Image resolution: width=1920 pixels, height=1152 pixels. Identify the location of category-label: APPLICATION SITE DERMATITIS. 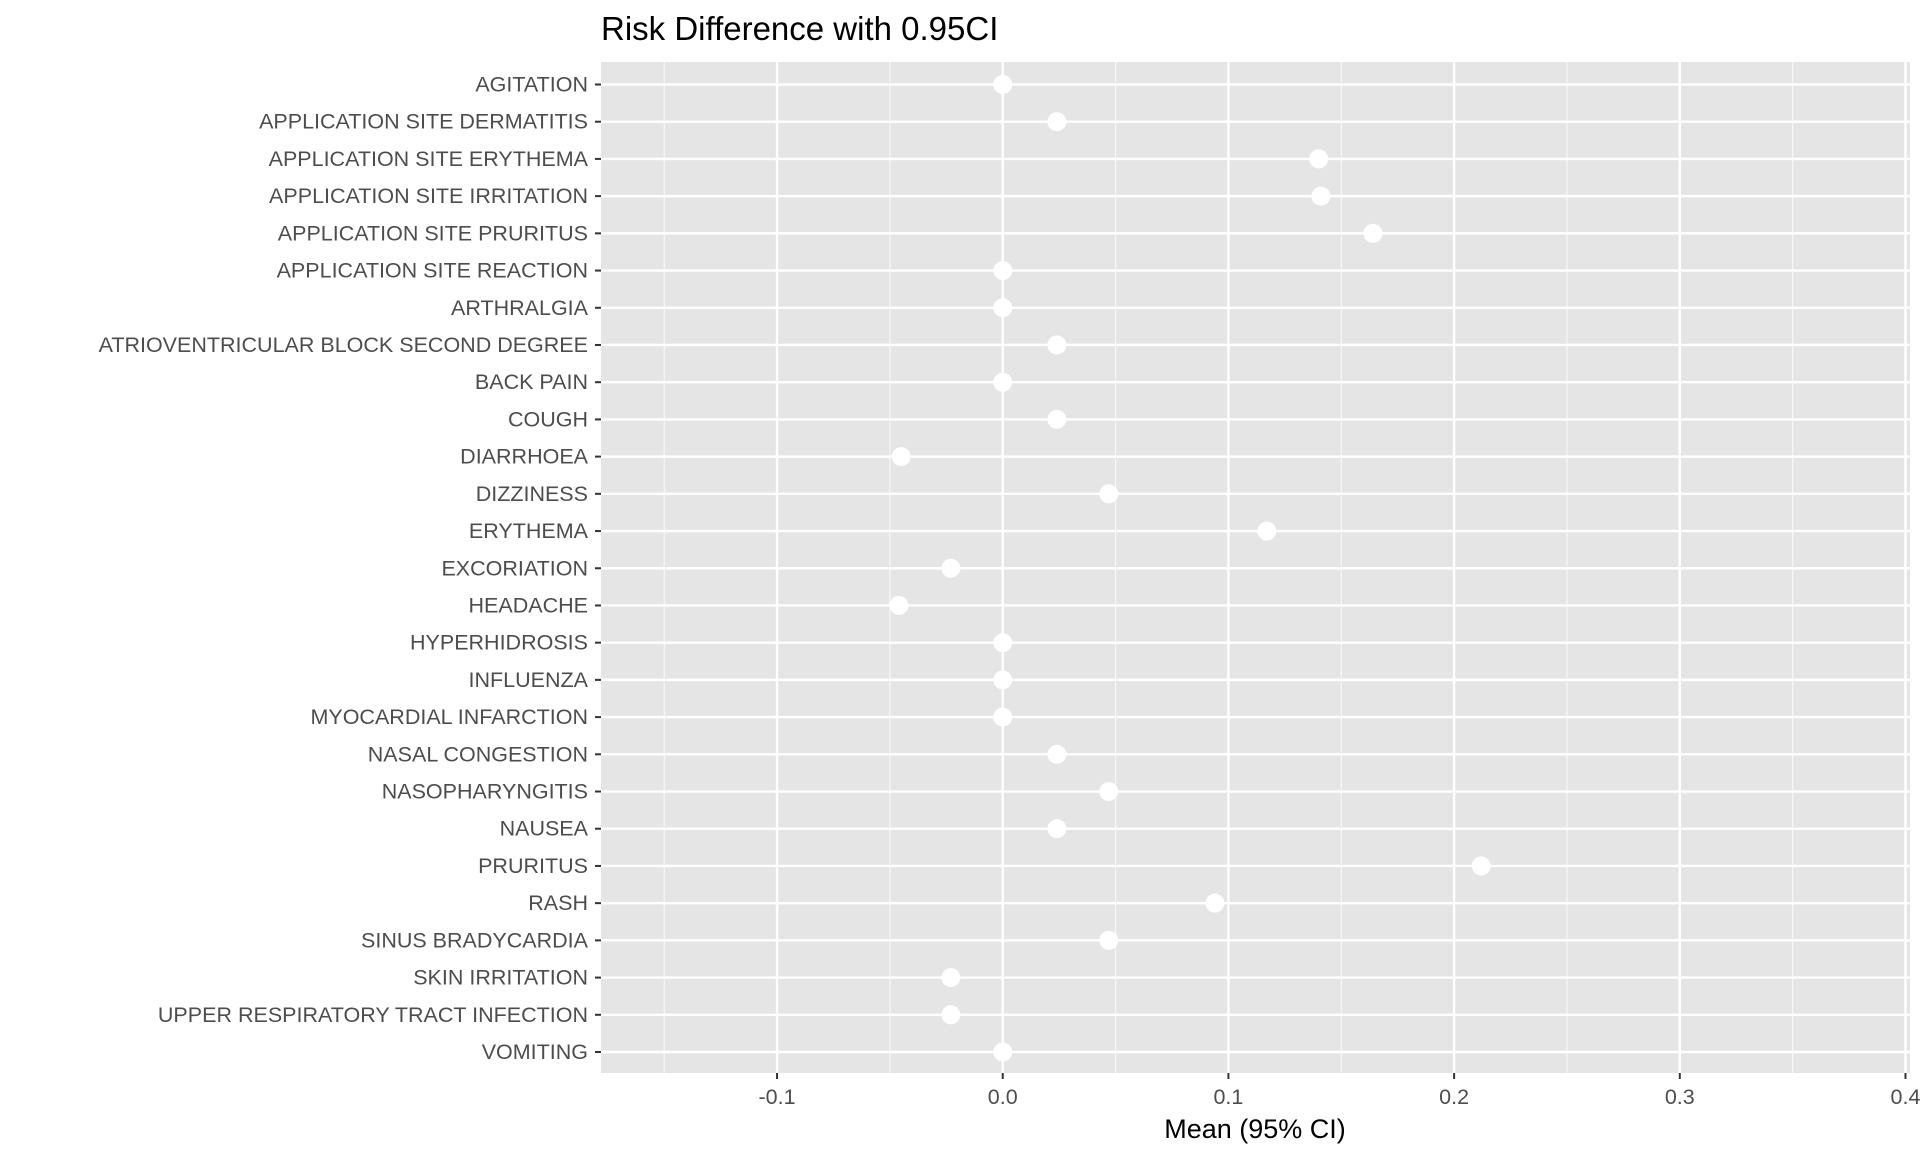
(423, 122).